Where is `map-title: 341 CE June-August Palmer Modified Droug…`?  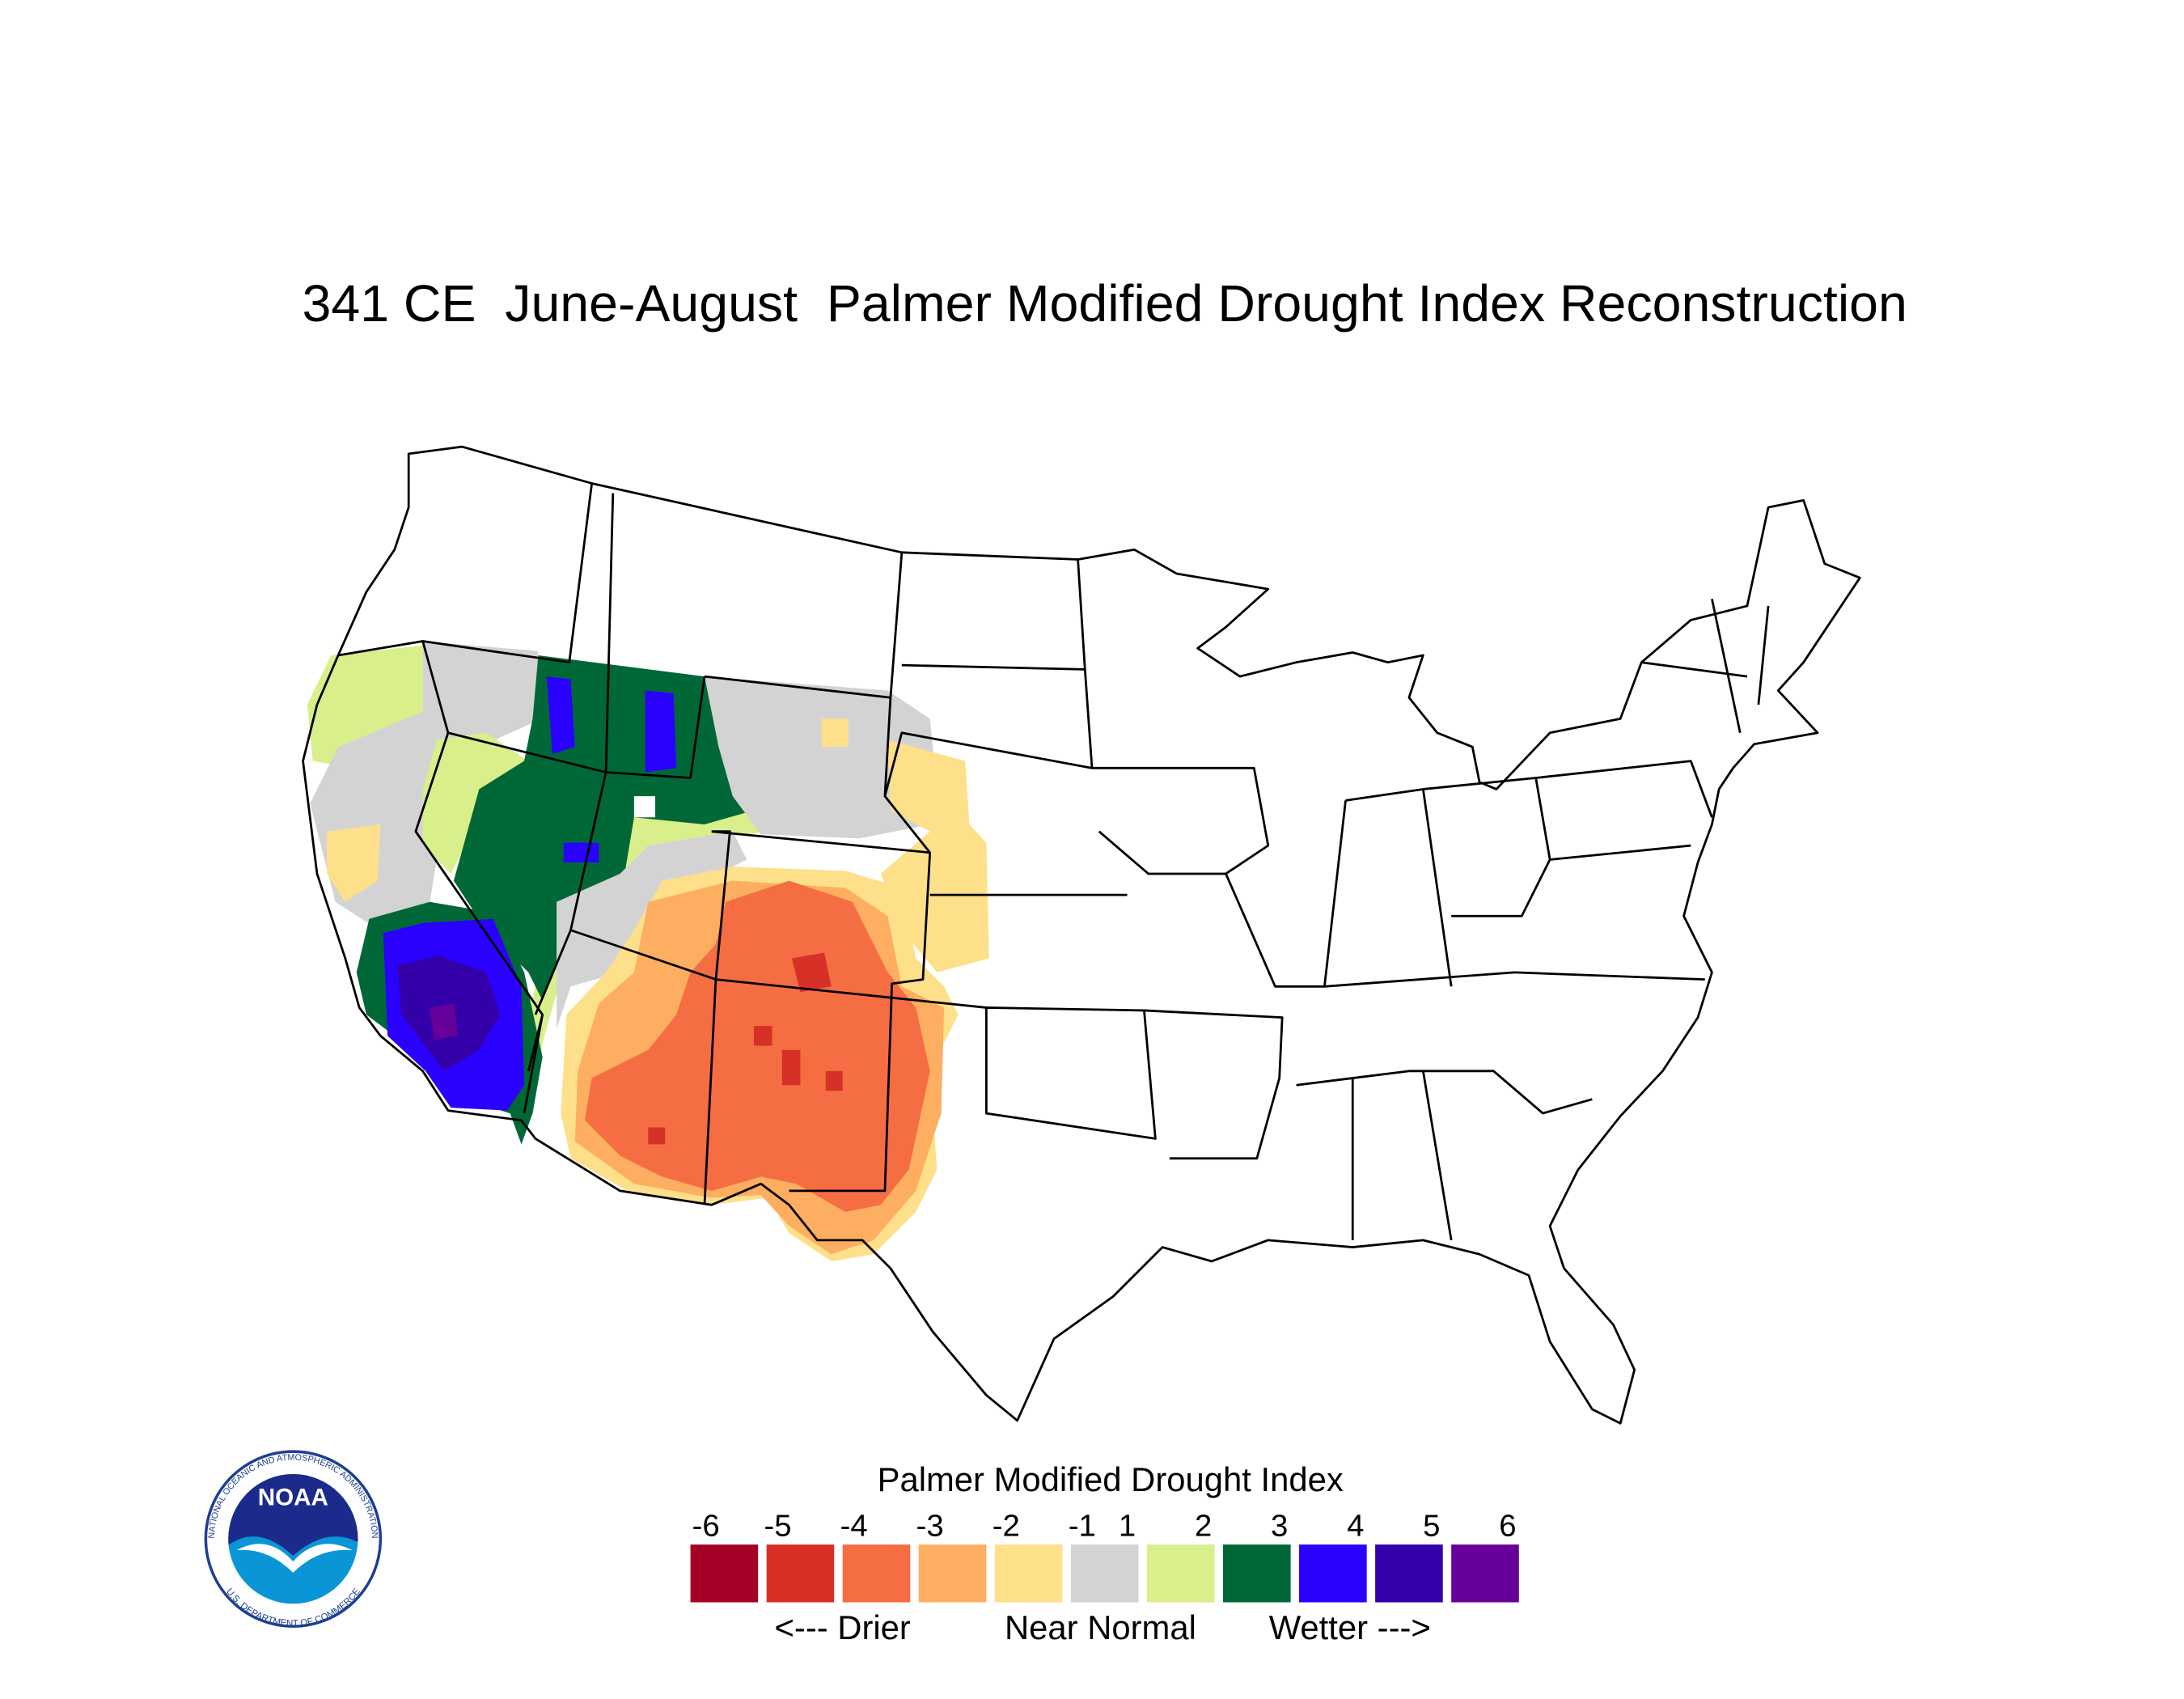 map-title: 341 CE June-August Palmer Modified Droug… is located at coordinates (1105, 303).